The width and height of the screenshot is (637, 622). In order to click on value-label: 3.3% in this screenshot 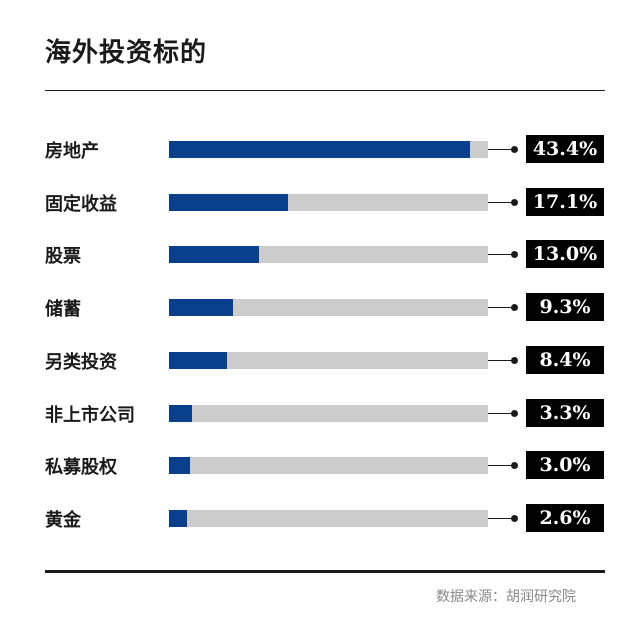, I will do `click(565, 413)`.